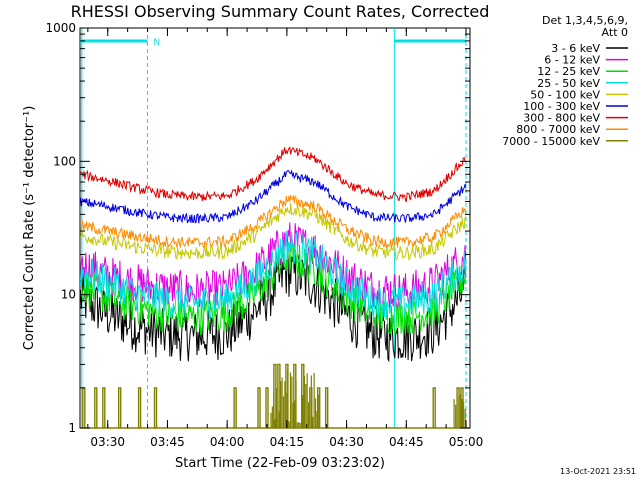  Describe the element at coordinates (227, 442) in the screenshot. I see `x-tick-label: 04:00` at that location.